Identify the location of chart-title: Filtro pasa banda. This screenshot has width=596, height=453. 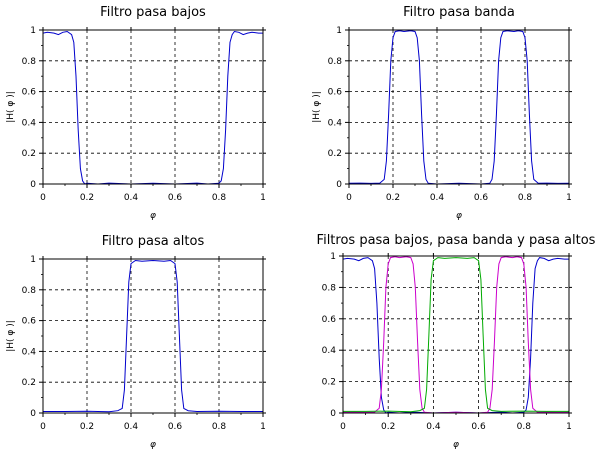
(459, 12).